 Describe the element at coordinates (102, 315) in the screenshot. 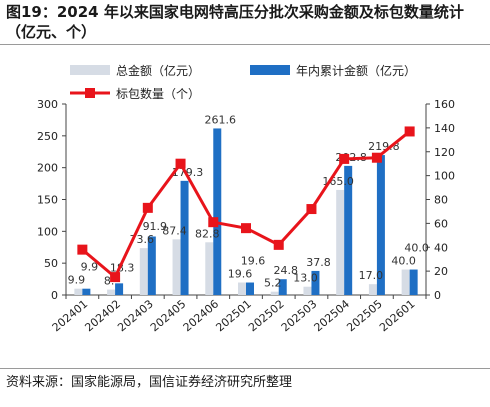

I see `x-axis-tick-label: 202402` at that location.